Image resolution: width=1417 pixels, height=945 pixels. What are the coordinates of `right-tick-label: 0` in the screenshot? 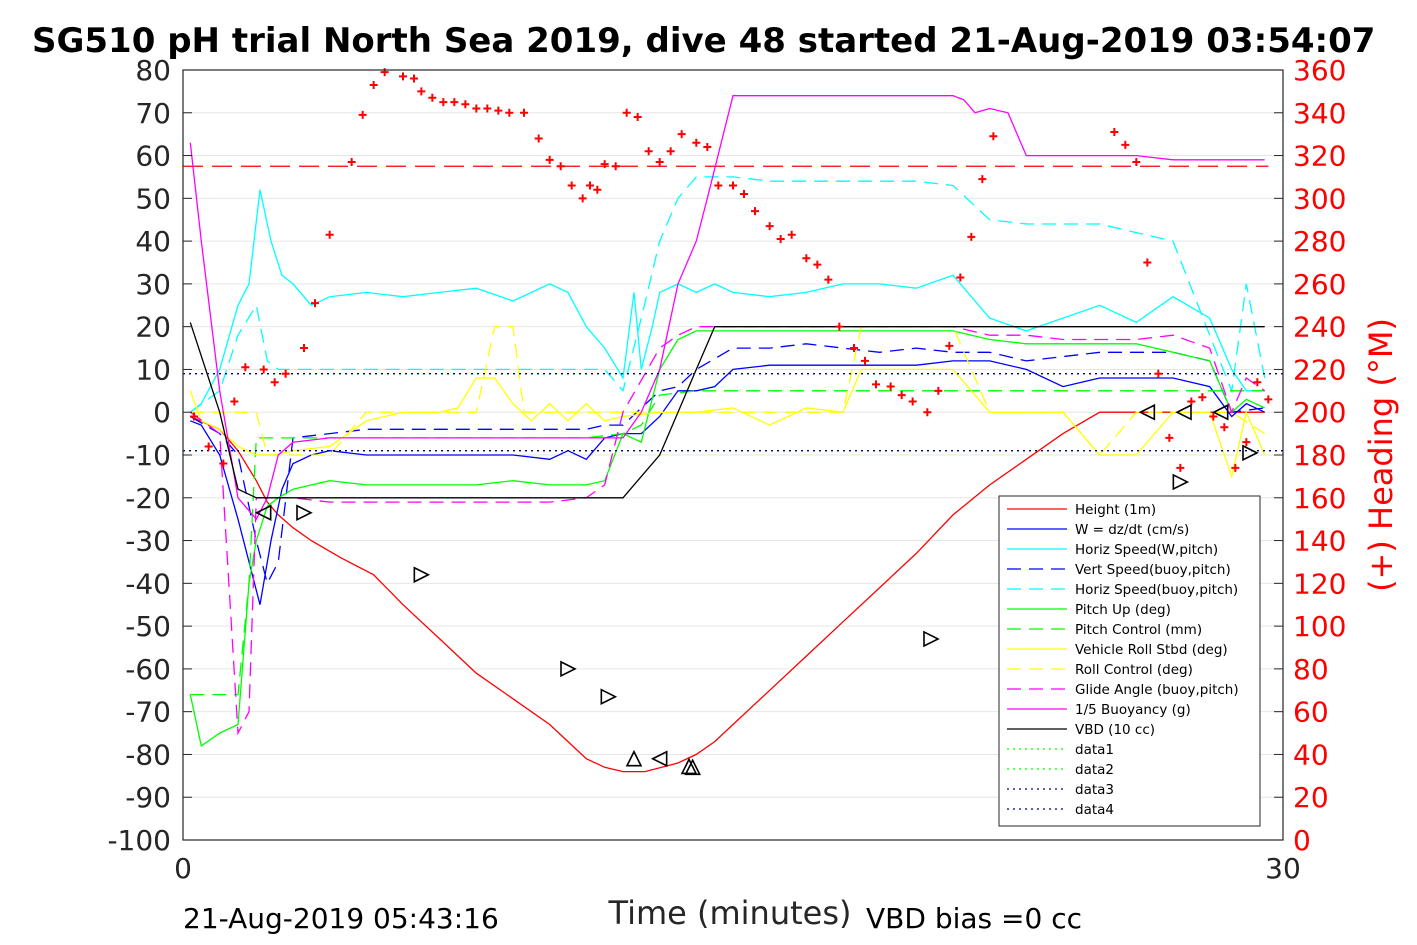 It's located at (1302, 840).